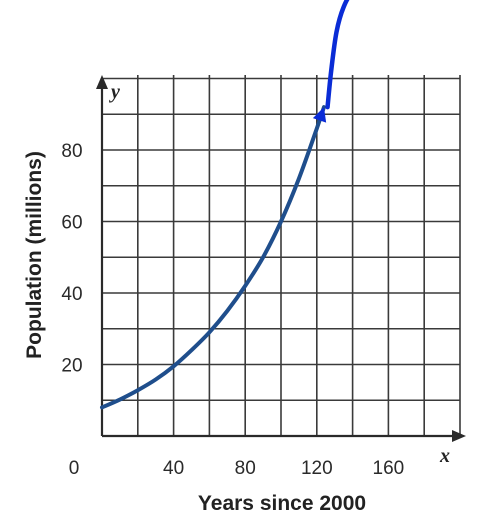  I want to click on y-axis-arrow, so click(102, 82).